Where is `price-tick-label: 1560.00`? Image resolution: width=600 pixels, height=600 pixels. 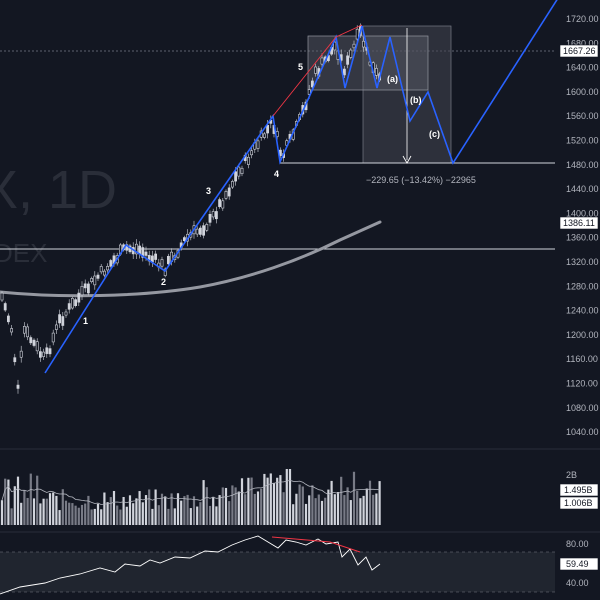 price-tick-label: 1560.00 is located at coordinates (582, 116).